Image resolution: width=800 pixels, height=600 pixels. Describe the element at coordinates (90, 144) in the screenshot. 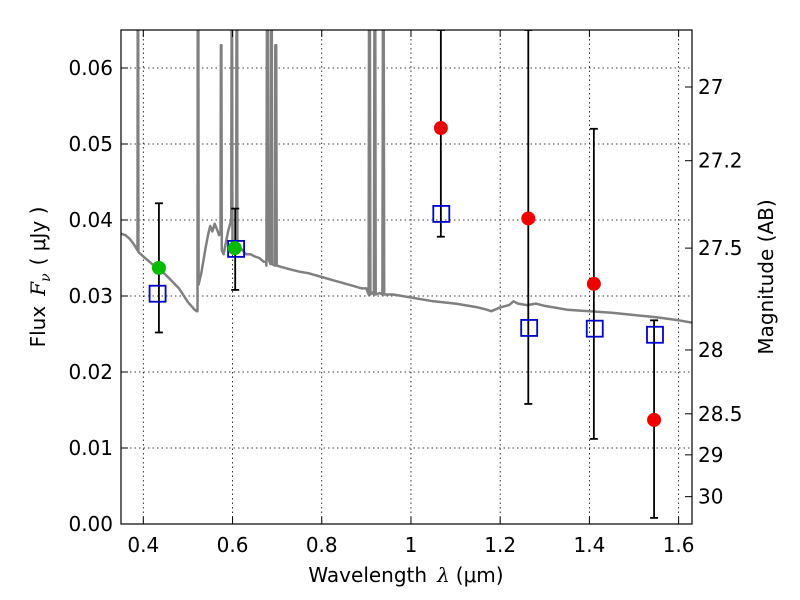

I see `y-tick-label: 0.05` at that location.